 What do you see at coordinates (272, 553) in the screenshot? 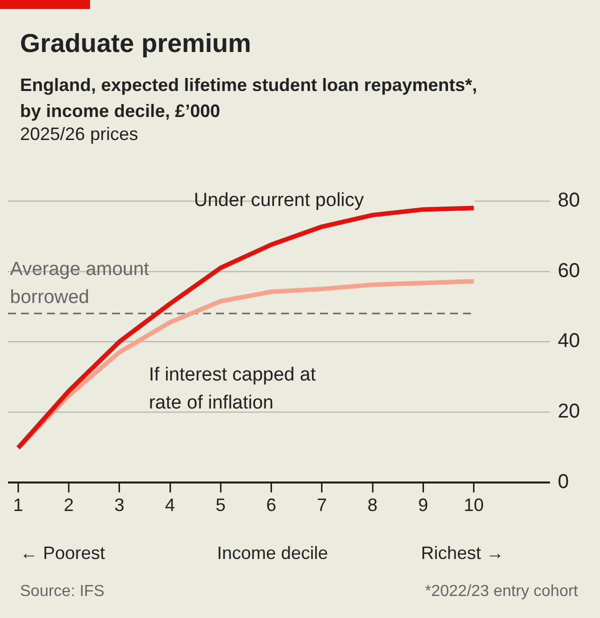
I see `x-axis-title: Income decile` at bounding box center [272, 553].